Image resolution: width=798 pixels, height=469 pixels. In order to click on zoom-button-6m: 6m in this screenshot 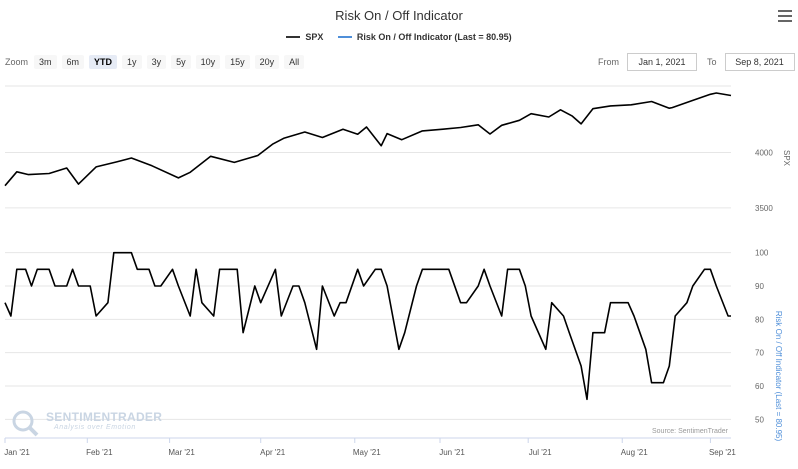, I will do `click(73, 62)`.